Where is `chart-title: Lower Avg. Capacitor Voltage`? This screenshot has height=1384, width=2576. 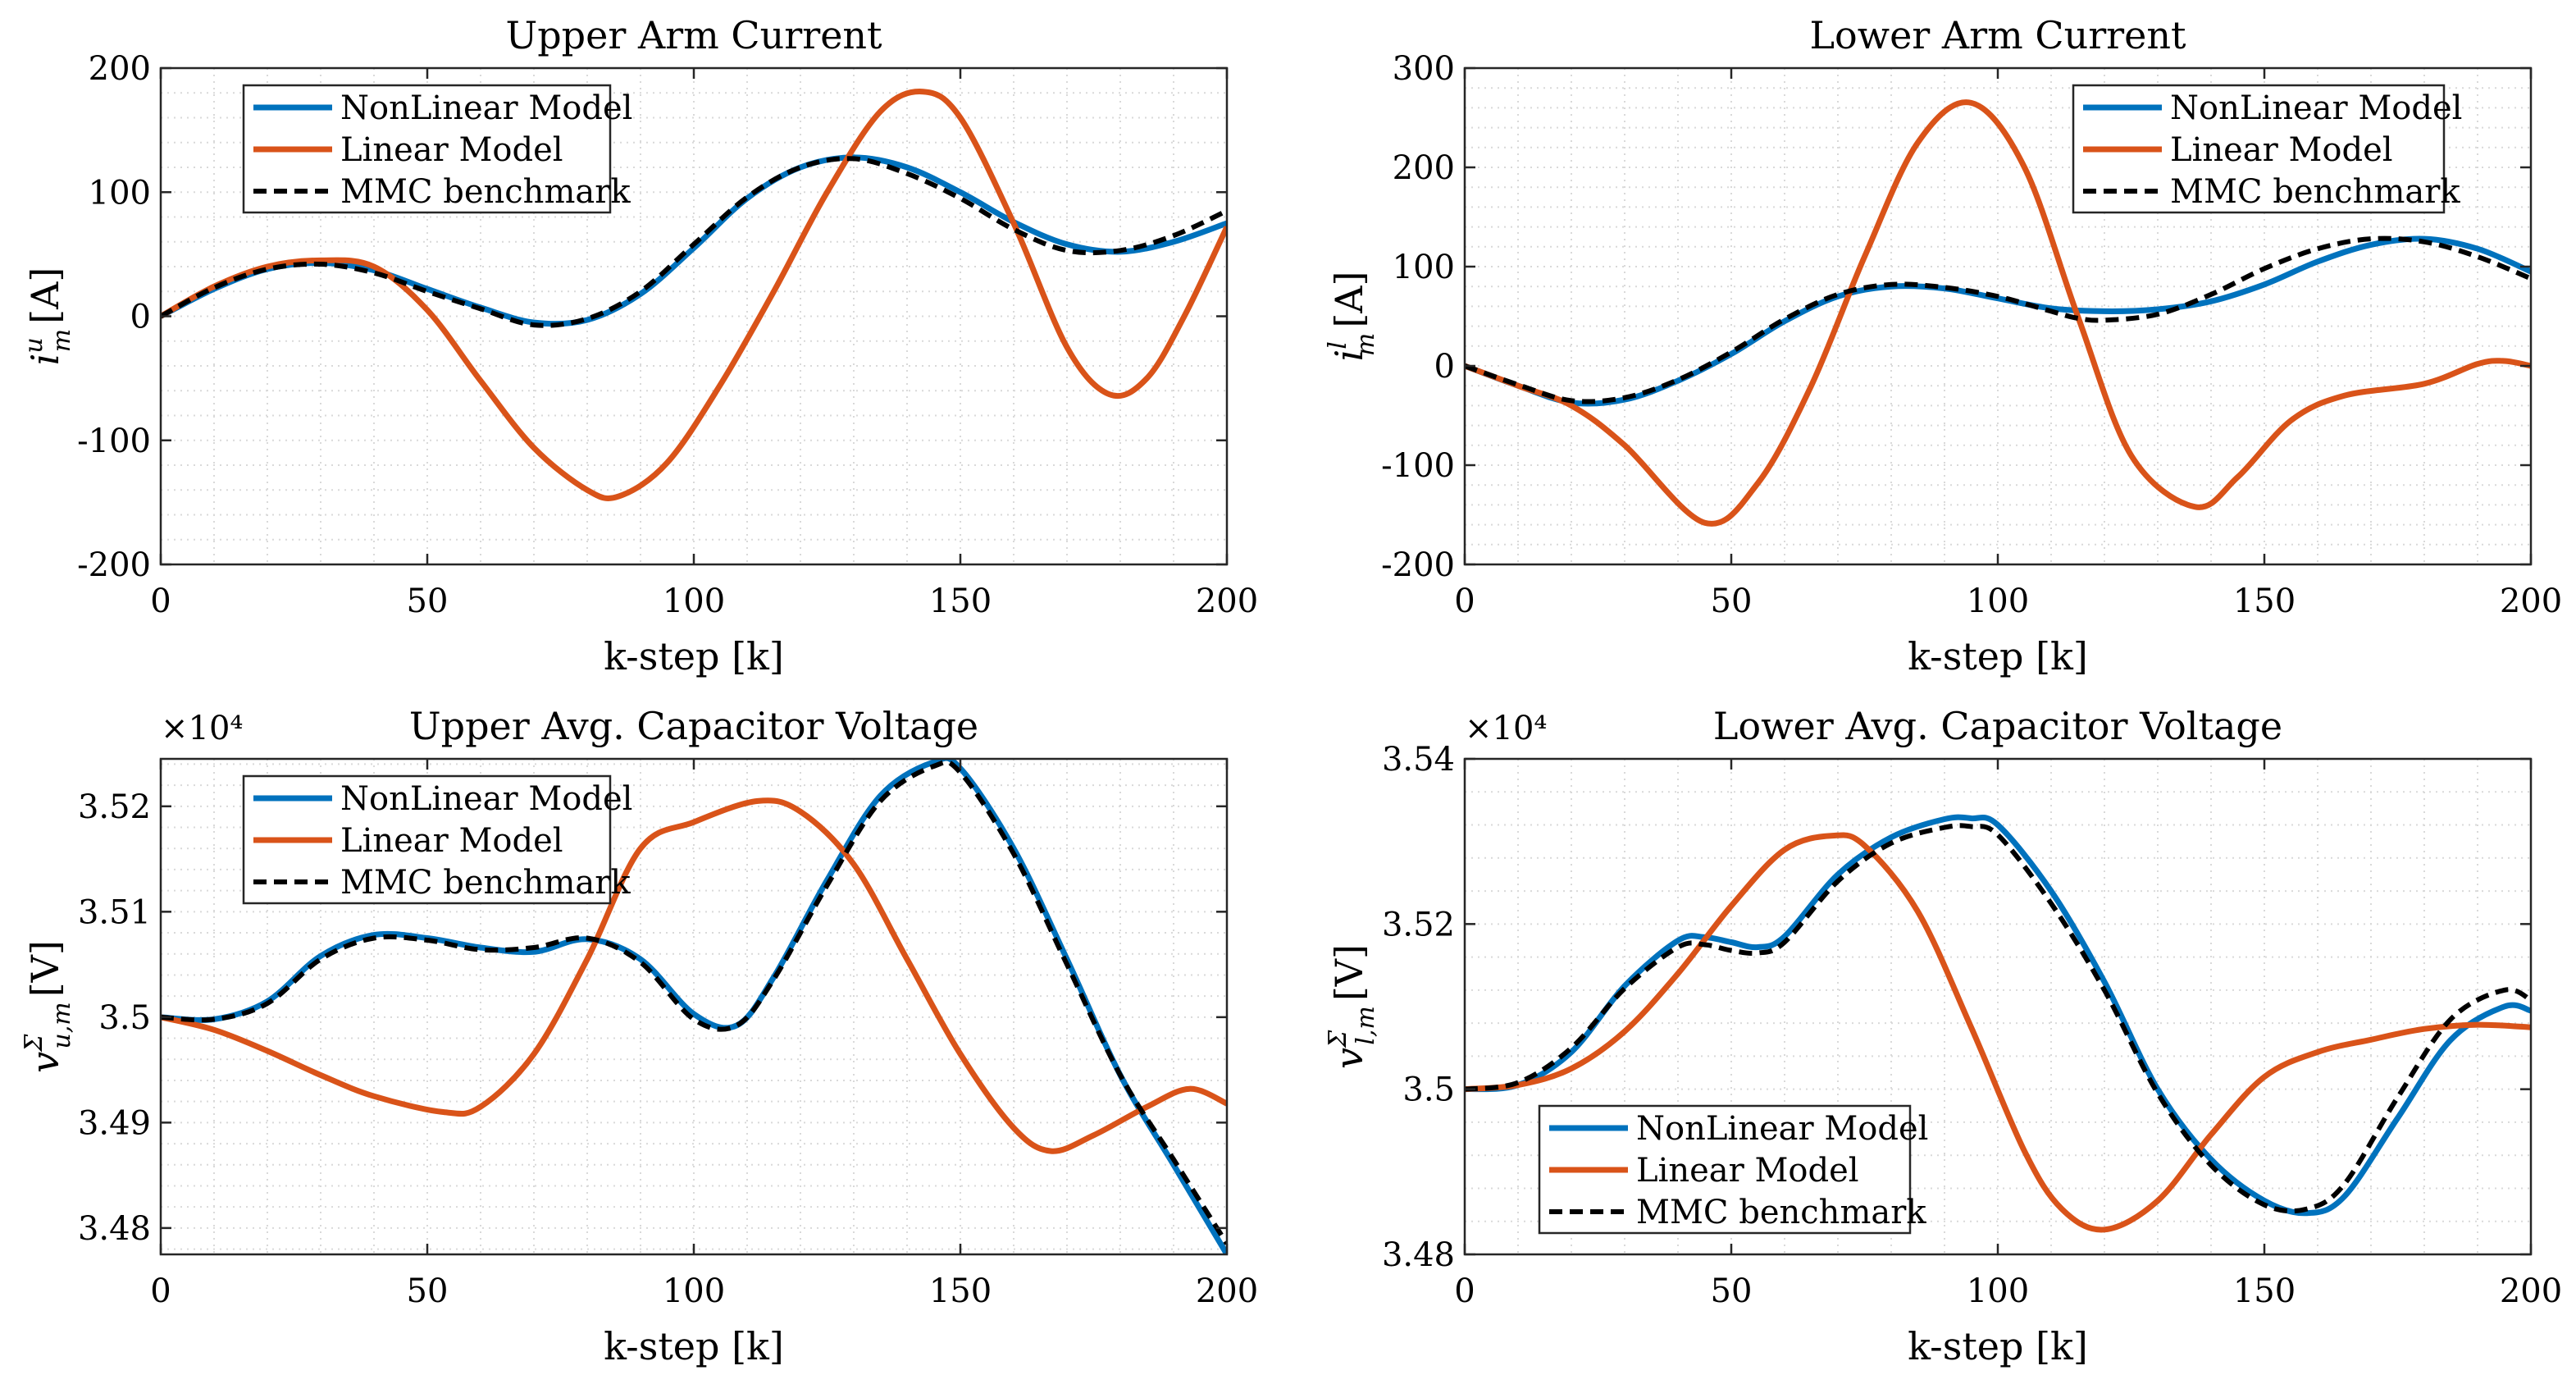
chart-title: Lower Avg. Capacitor Voltage is located at coordinates (1997, 726).